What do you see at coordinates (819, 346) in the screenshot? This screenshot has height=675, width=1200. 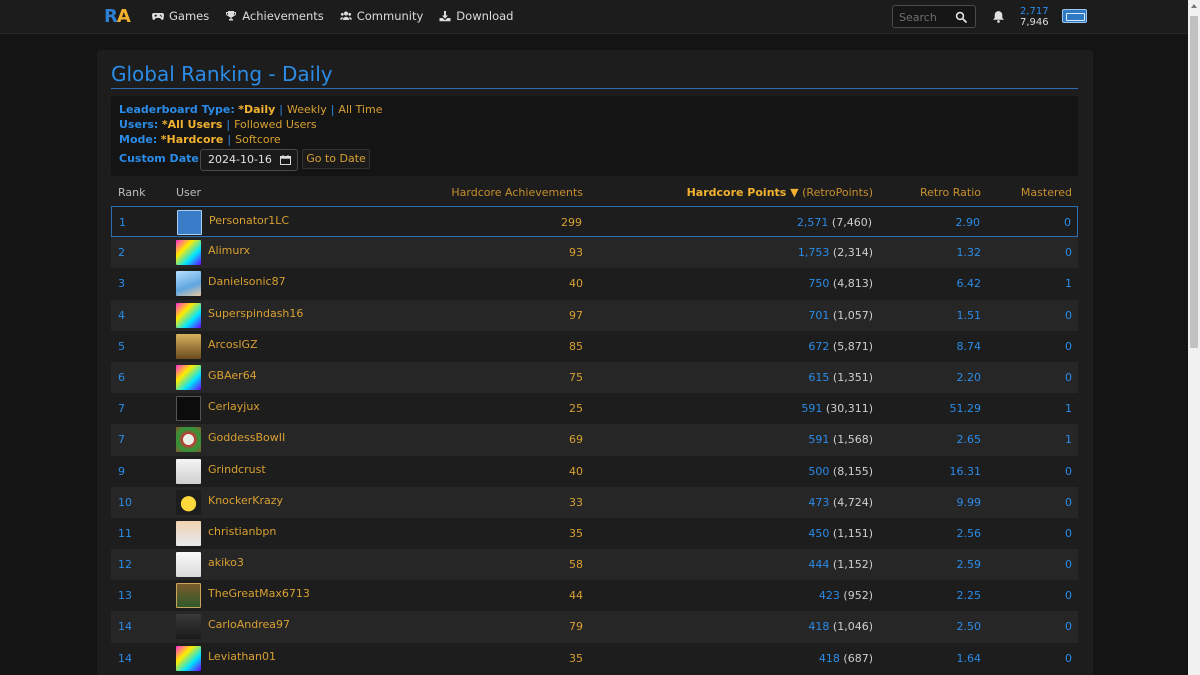 I see `hardcore-points-link: 672` at bounding box center [819, 346].